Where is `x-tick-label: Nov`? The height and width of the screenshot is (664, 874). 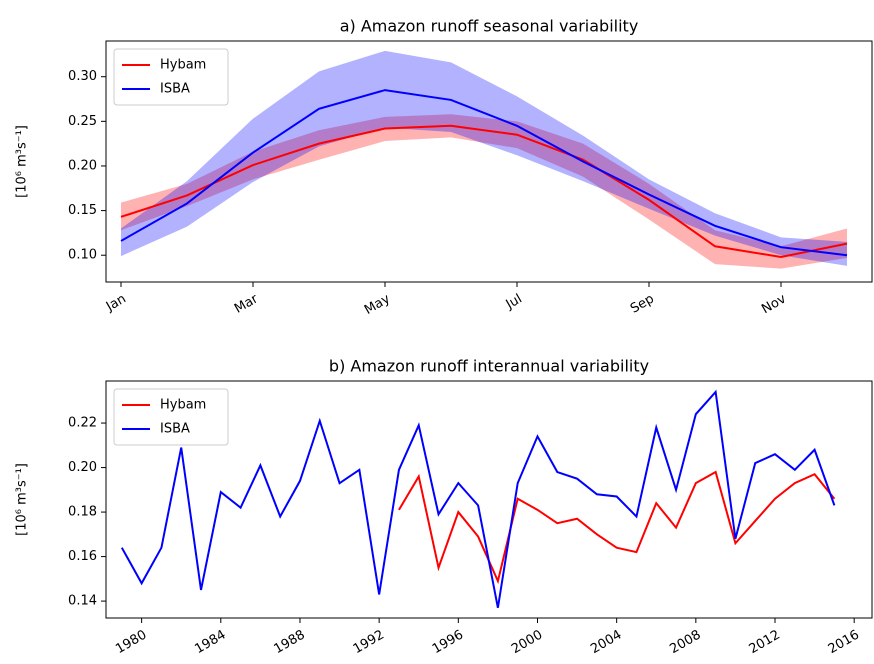
x-tick-label: Nov is located at coordinates (774, 304).